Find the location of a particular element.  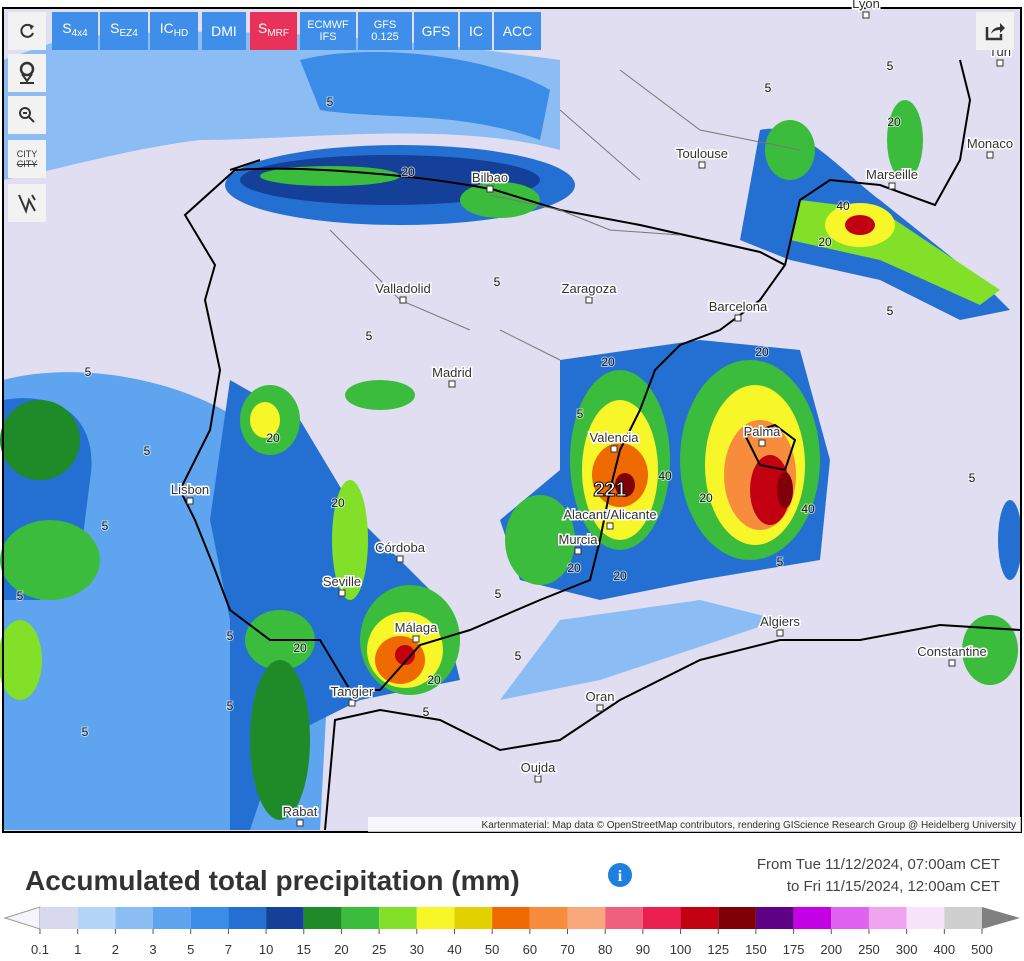

location-button is located at coordinates (27, 73).